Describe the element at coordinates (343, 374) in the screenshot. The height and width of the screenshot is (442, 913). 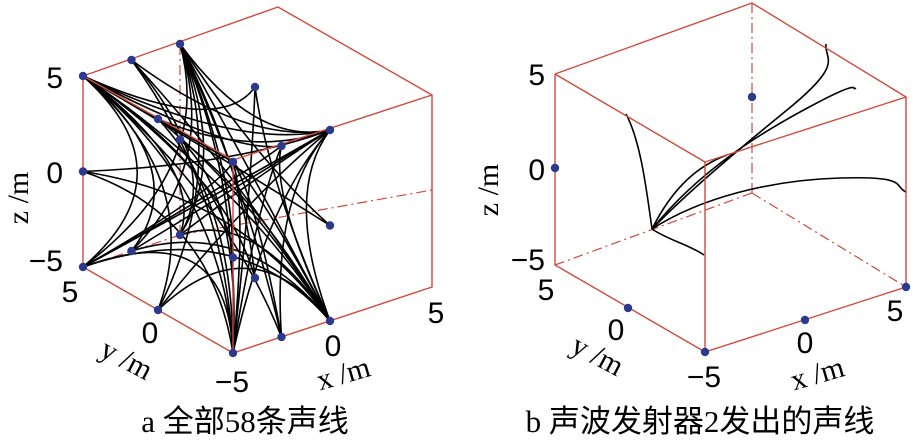
I see `x-axis-label: x /m` at that location.